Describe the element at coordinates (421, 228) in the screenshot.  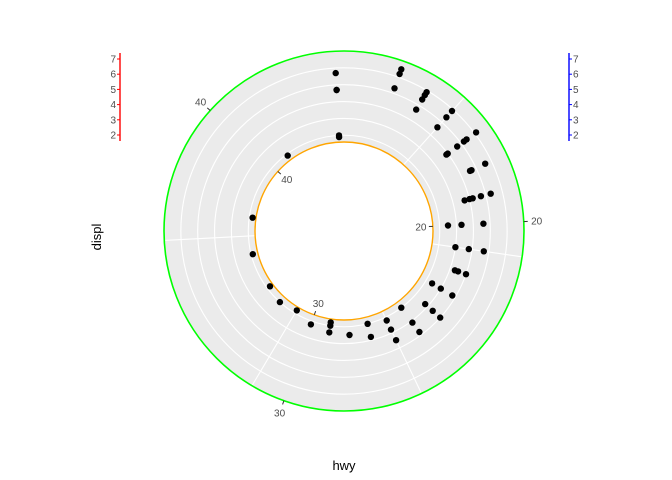
I see `theta-inner-tick-label: 20` at that location.